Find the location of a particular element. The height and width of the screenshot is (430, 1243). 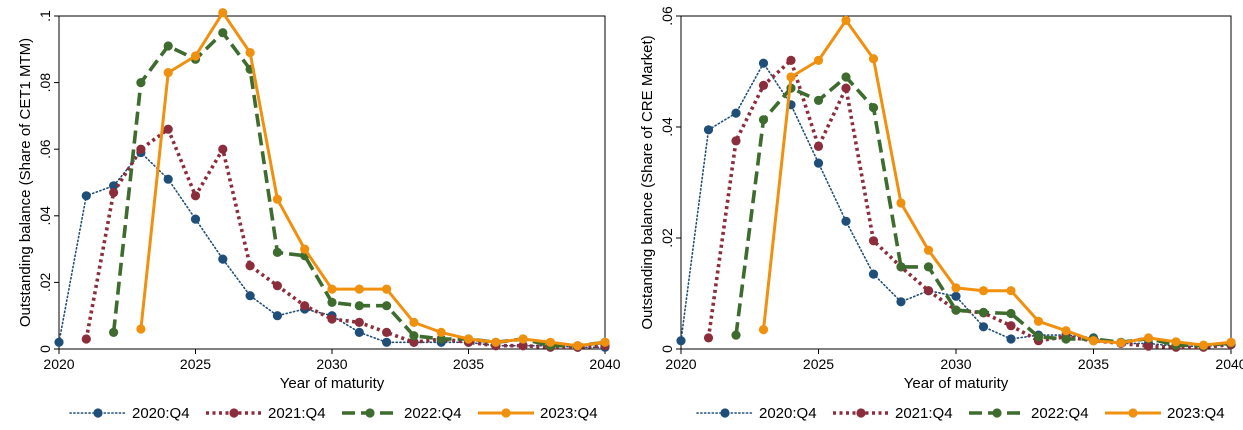

legend-label: 2022:Q4 is located at coordinates (433, 413).